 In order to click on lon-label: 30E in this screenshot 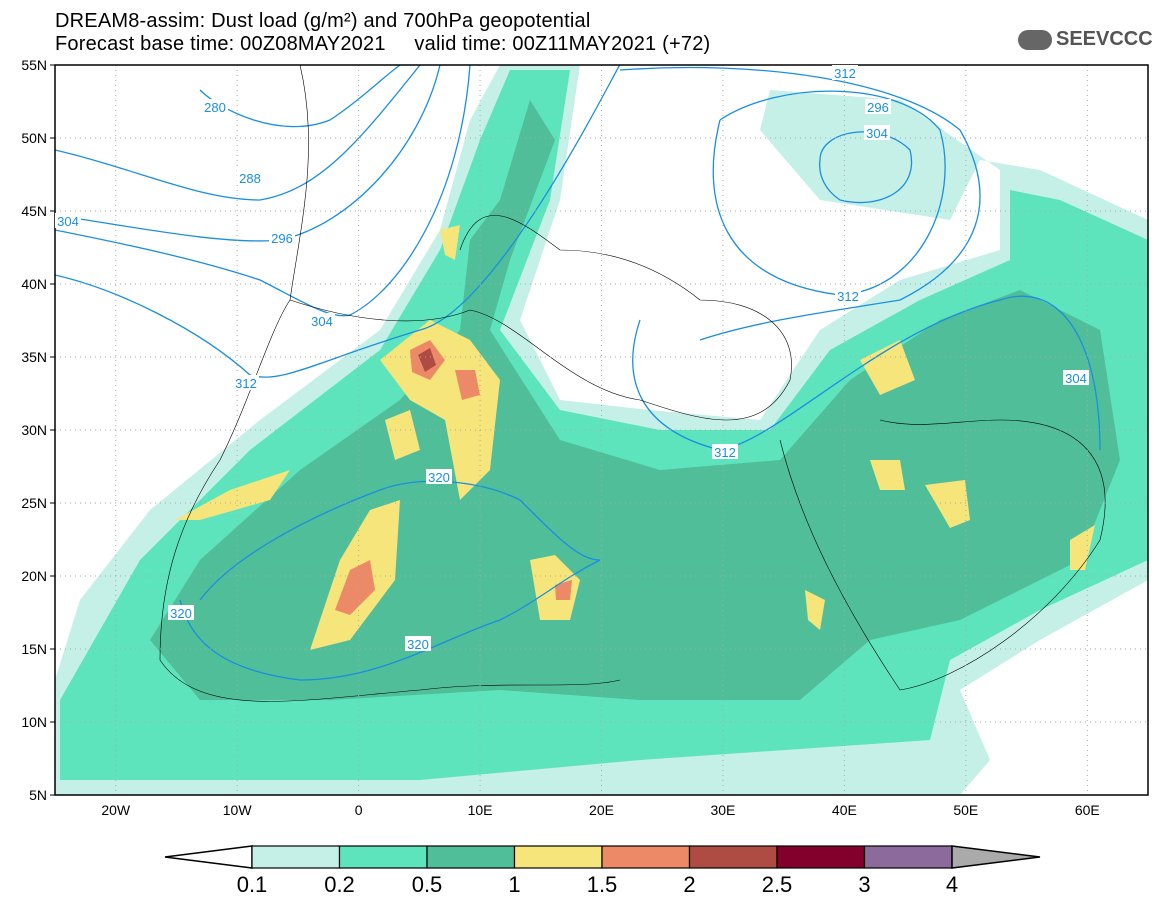, I will do `click(722, 810)`.